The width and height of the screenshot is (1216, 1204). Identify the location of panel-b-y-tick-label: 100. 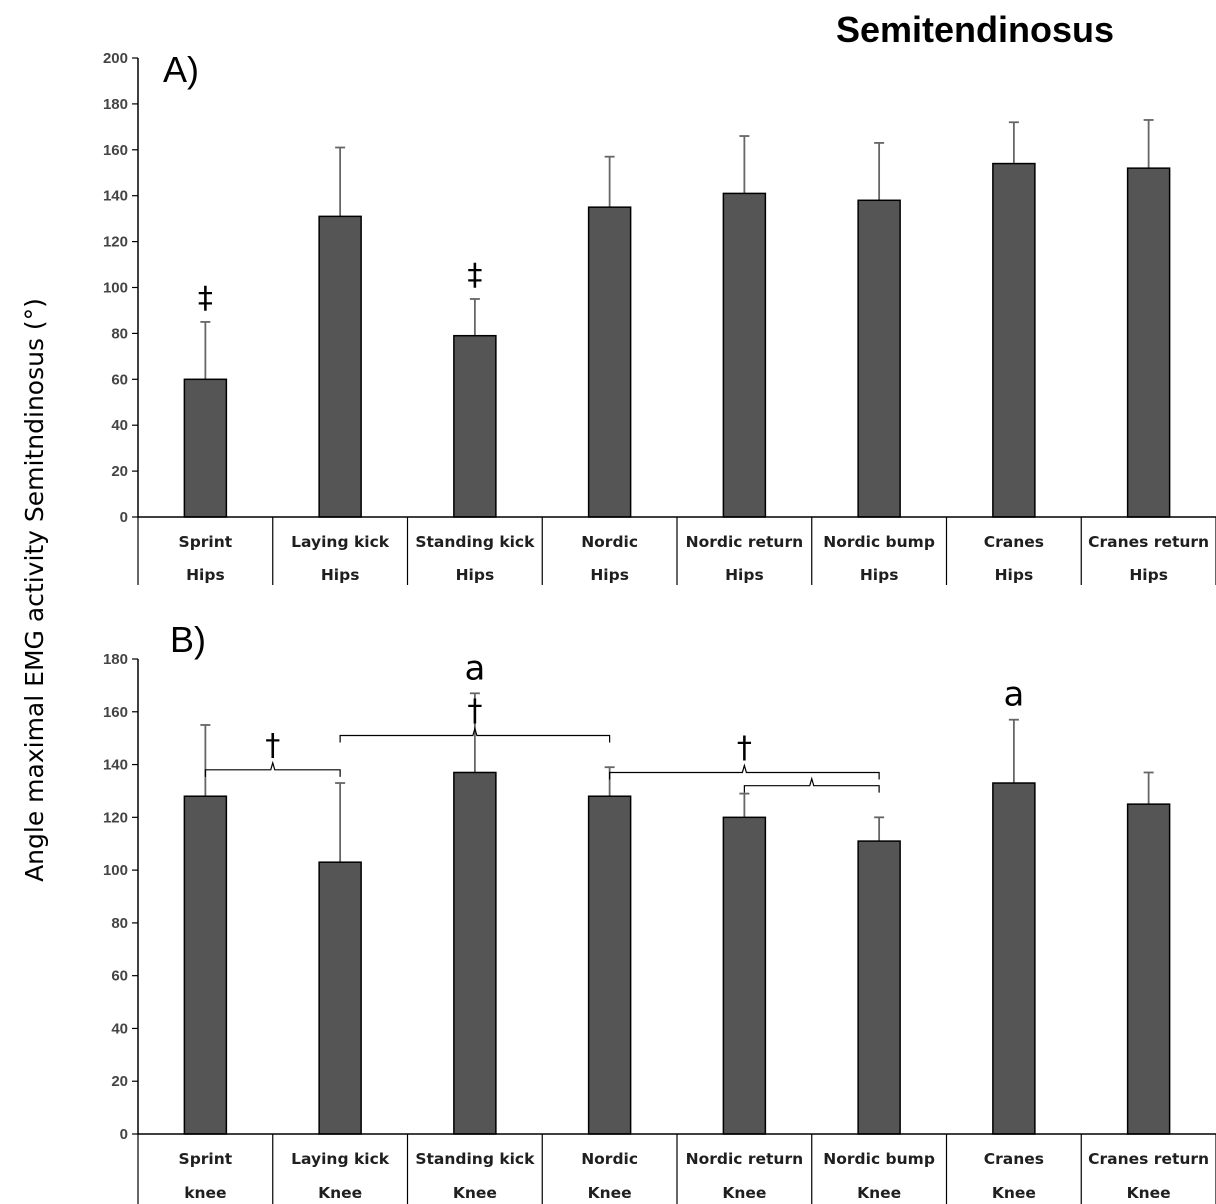
(115, 870).